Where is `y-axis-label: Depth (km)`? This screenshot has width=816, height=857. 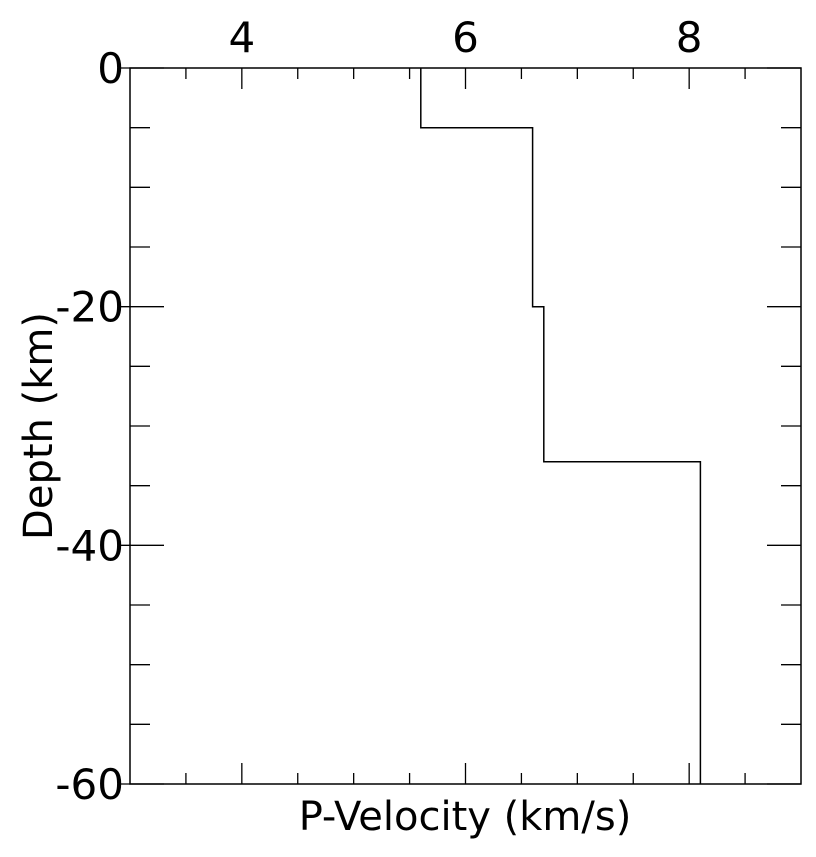
y-axis-label: Depth (km) is located at coordinates (39, 426).